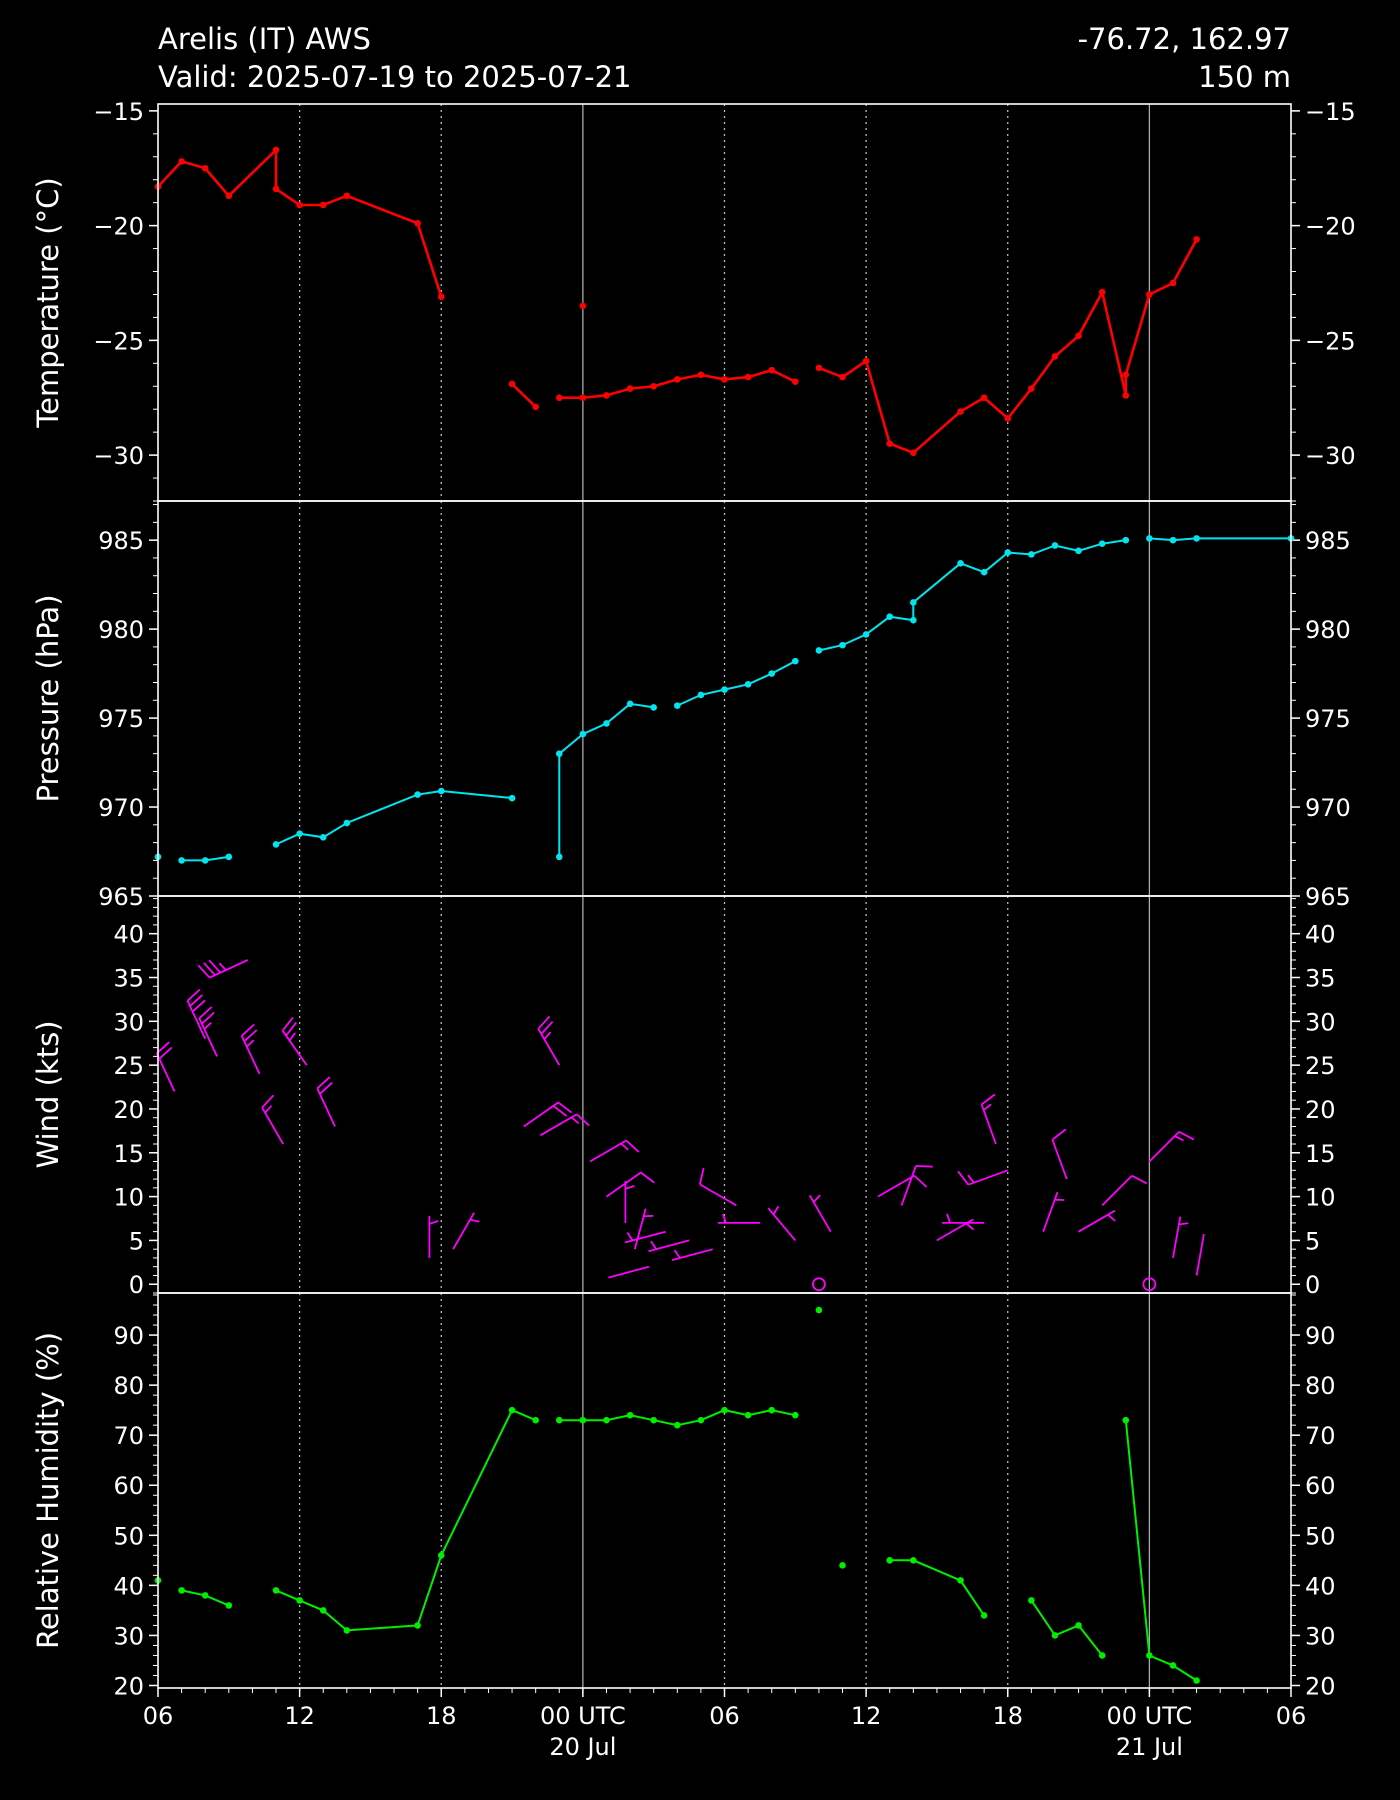 Image resolution: width=1400 pixels, height=1800 pixels. Describe the element at coordinates (441, 1716) in the screenshot. I see `x-tick-label: 18` at that location.